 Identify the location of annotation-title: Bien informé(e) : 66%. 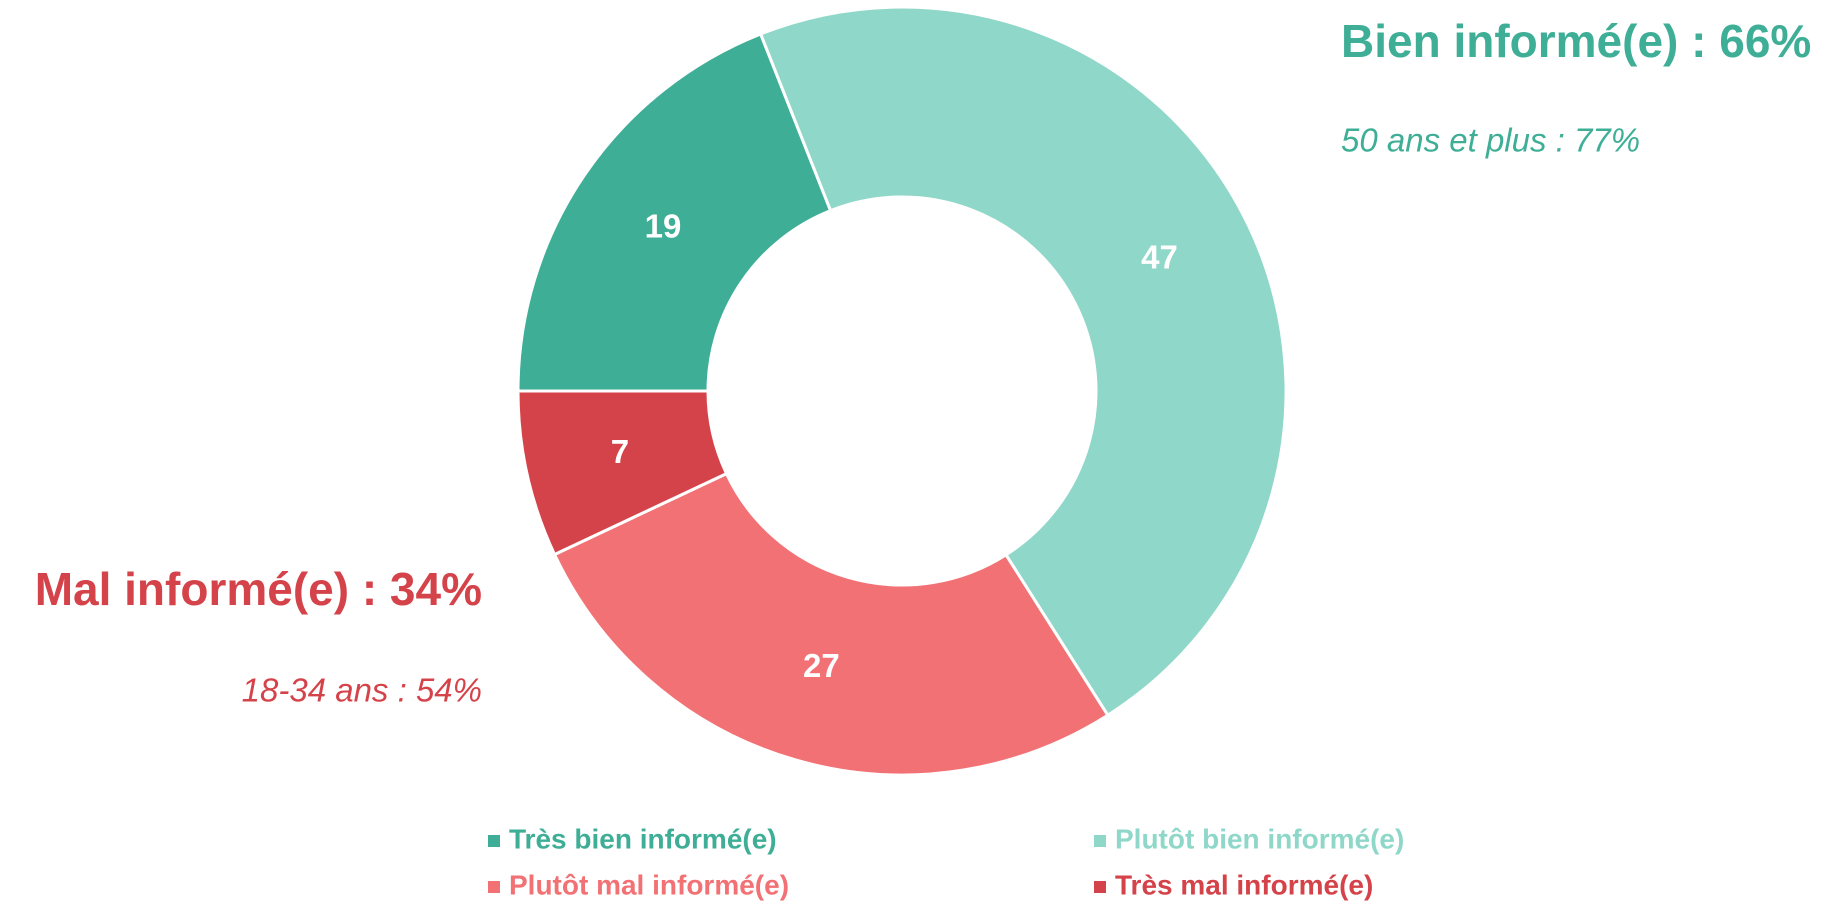
(1576, 41).